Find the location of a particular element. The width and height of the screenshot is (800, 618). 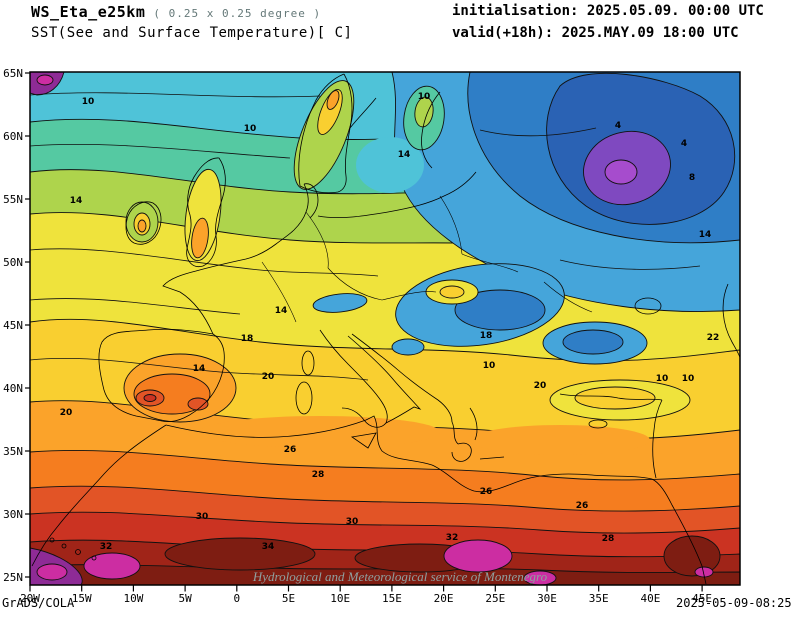

coastline-sardinia is located at coordinates (304, 398).